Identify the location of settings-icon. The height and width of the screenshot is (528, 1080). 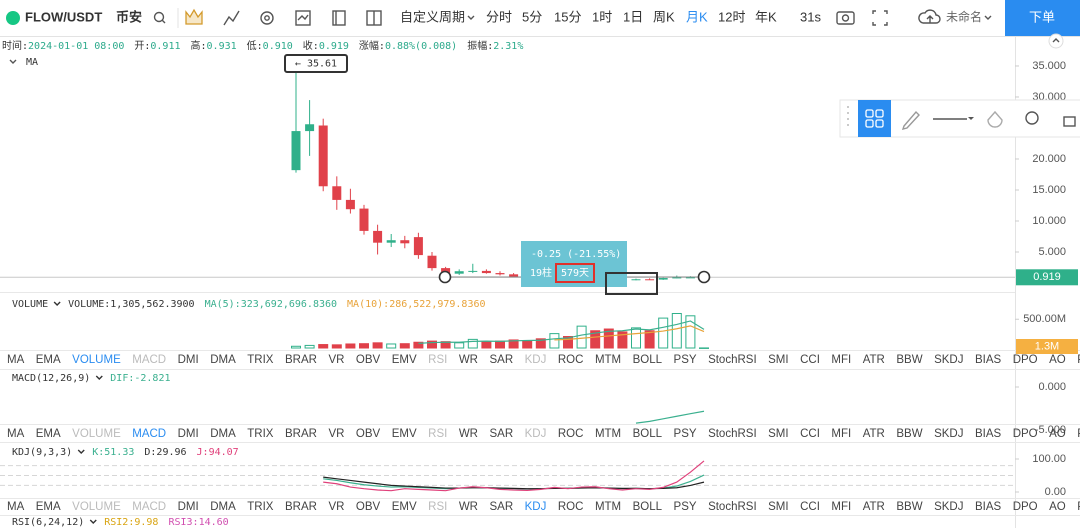
(267, 18).